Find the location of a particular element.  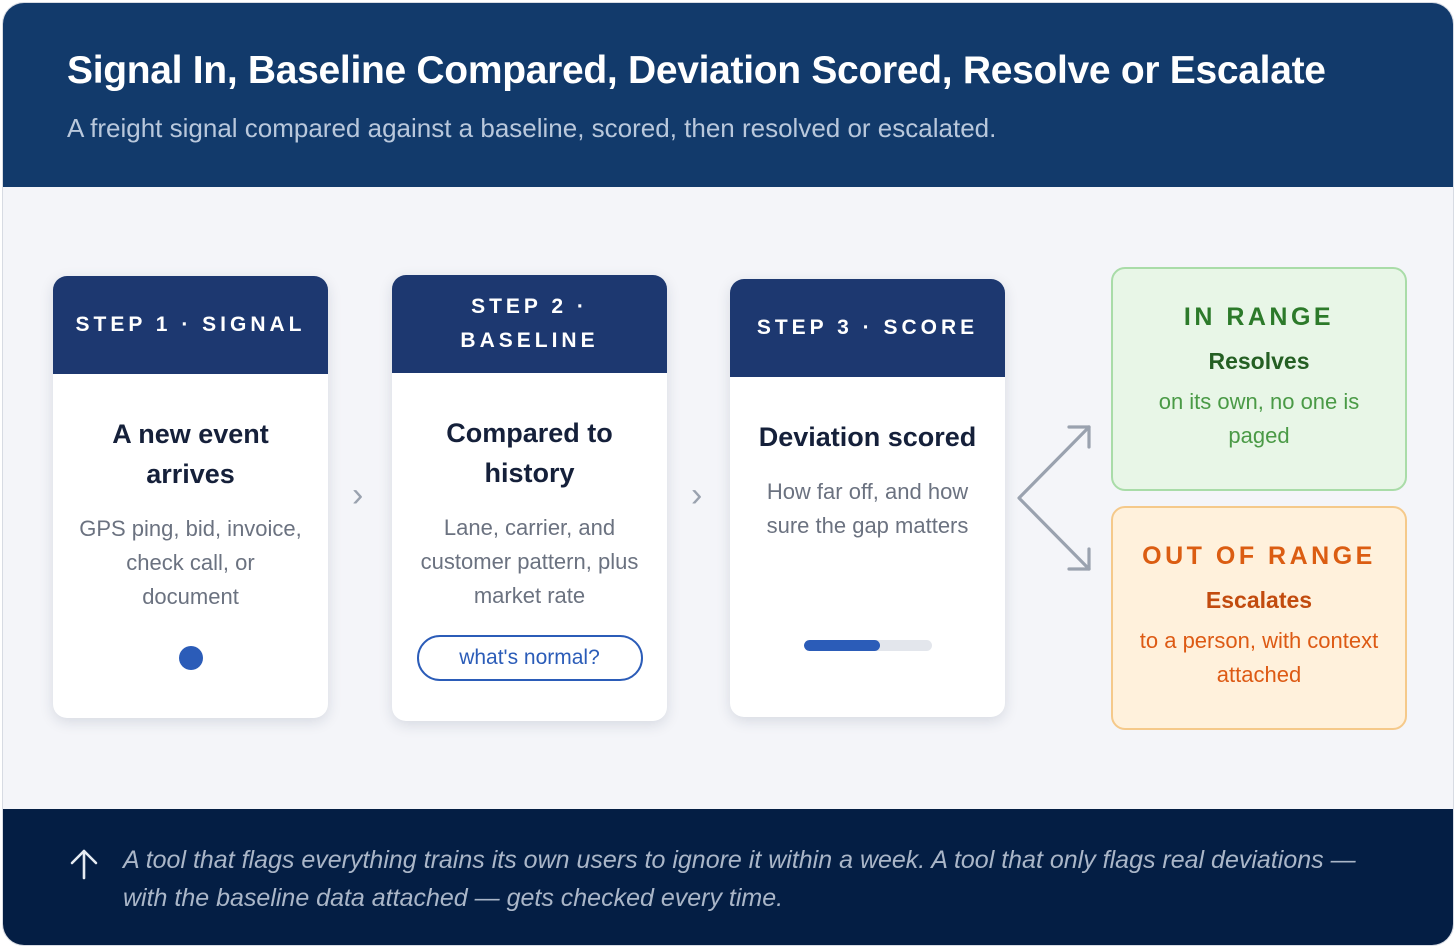

outcome-label: IN RANGE is located at coordinates (1259, 317).